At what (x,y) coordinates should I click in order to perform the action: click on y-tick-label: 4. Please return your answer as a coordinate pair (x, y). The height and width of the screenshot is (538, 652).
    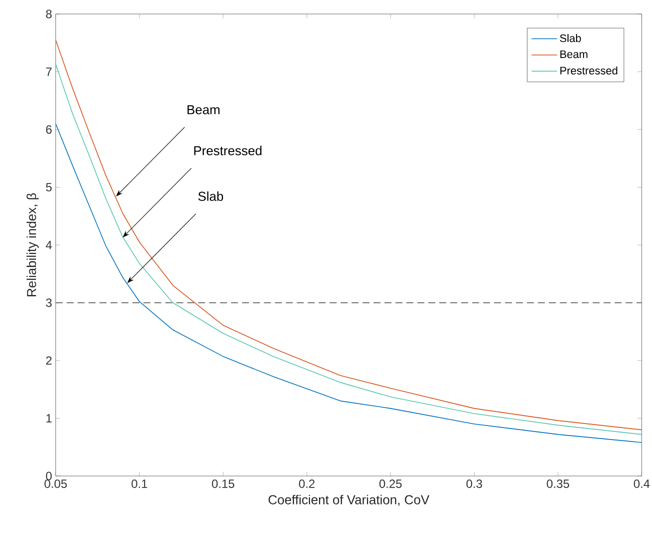
    Looking at the image, I should click on (49, 245).